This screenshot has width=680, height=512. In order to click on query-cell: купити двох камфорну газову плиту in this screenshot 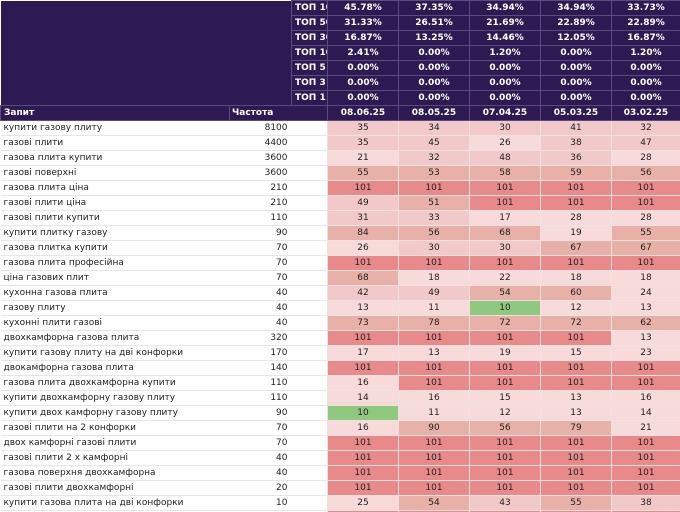, I will do `click(115, 413)`.